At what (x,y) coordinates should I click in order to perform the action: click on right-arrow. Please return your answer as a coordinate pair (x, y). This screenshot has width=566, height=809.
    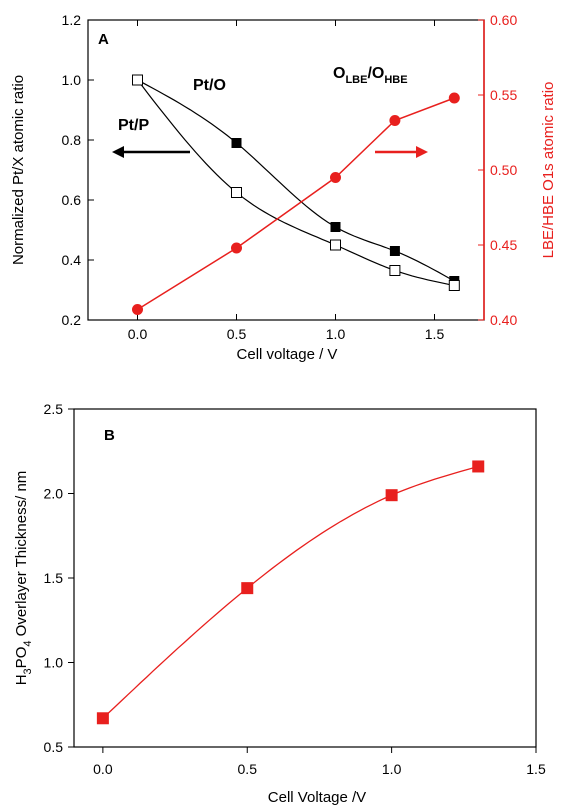
    Looking at the image, I should click on (401, 152).